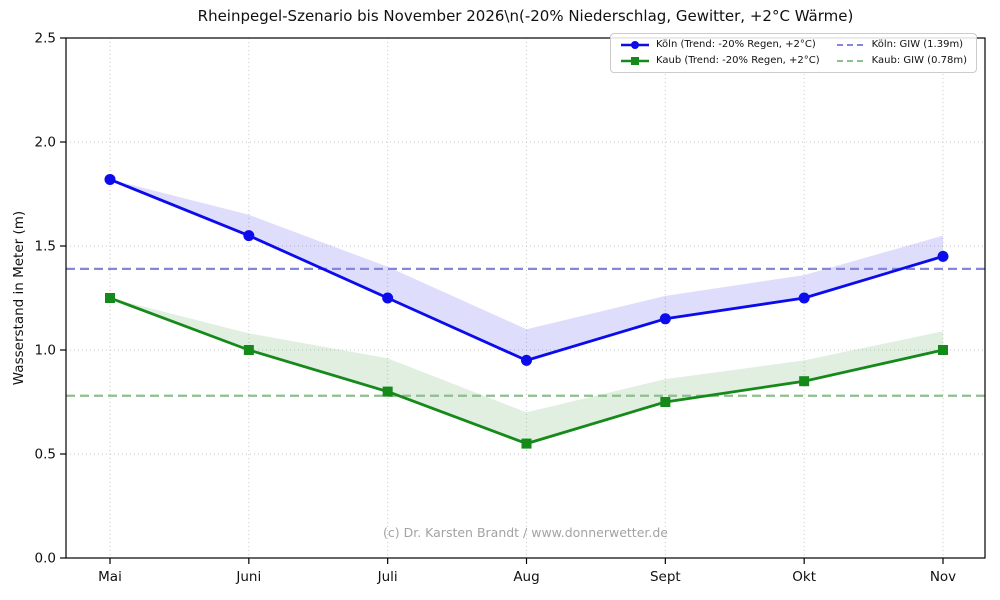 Image resolution: width=1000 pixels, height=600 pixels. I want to click on x-tick-label: Nov, so click(943, 577).